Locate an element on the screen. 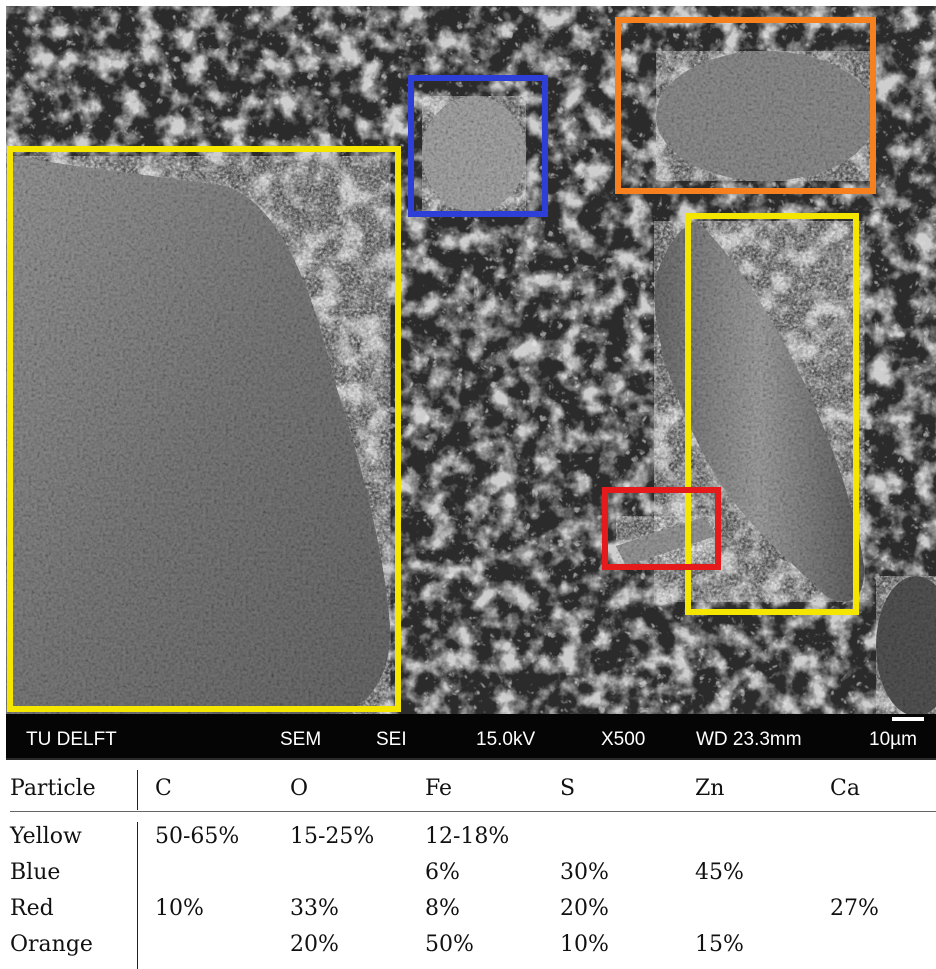  image-bottom-rule is located at coordinates (471, 759).